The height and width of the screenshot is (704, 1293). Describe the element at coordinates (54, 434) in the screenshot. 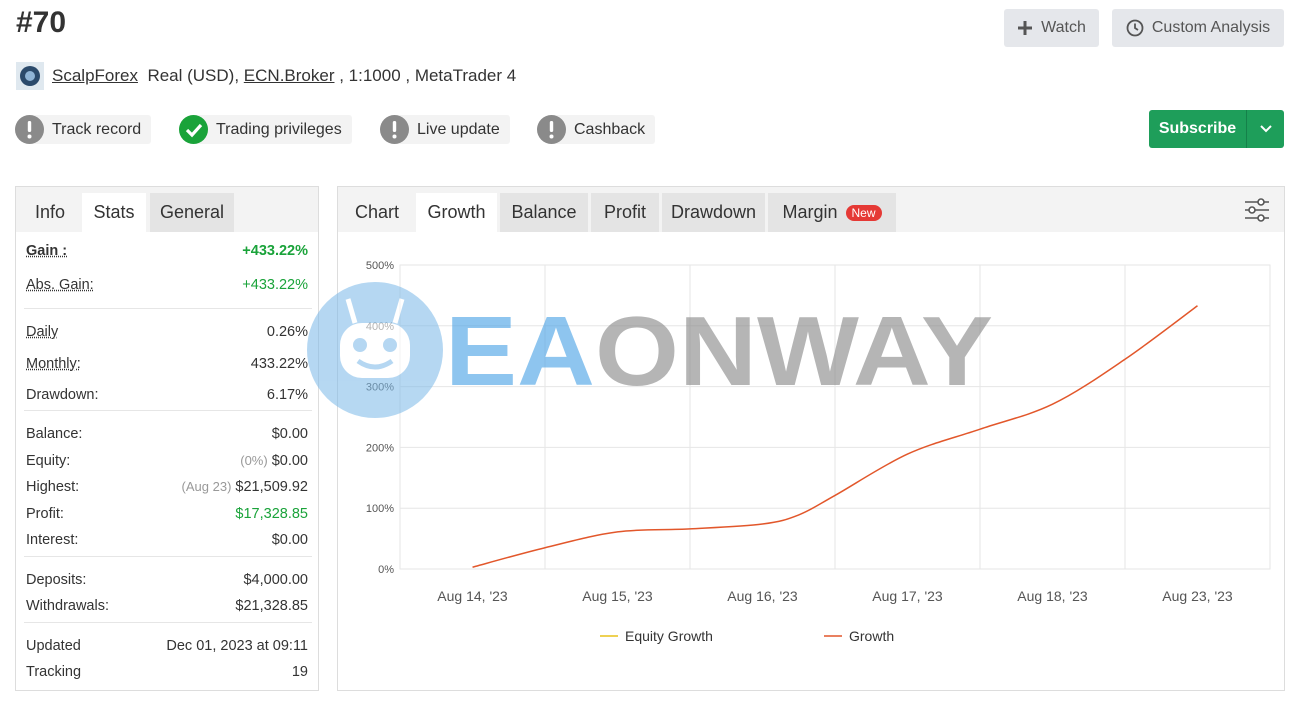

I see `stat-label: Balance:` at that location.